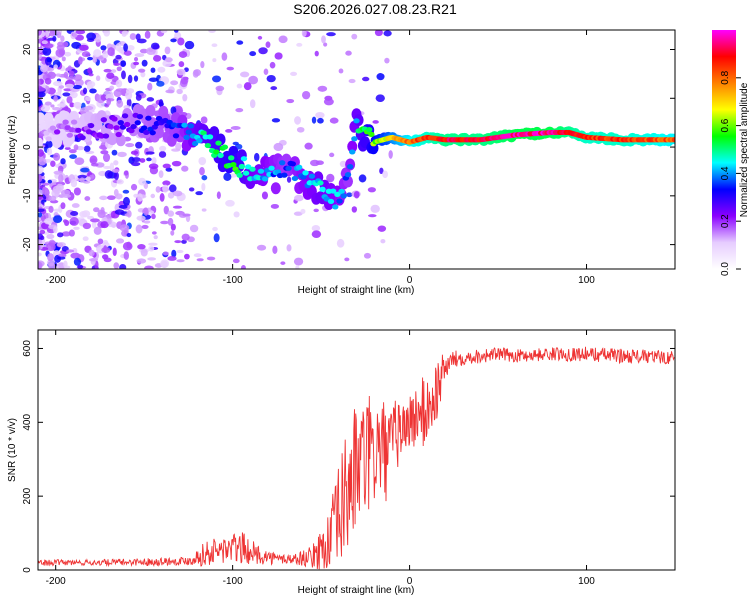 Image resolution: width=750 pixels, height=600 pixels. I want to click on colorbar-ticks: 0.0 0.2 0.4 0.6 0.8, so click(730, 173).